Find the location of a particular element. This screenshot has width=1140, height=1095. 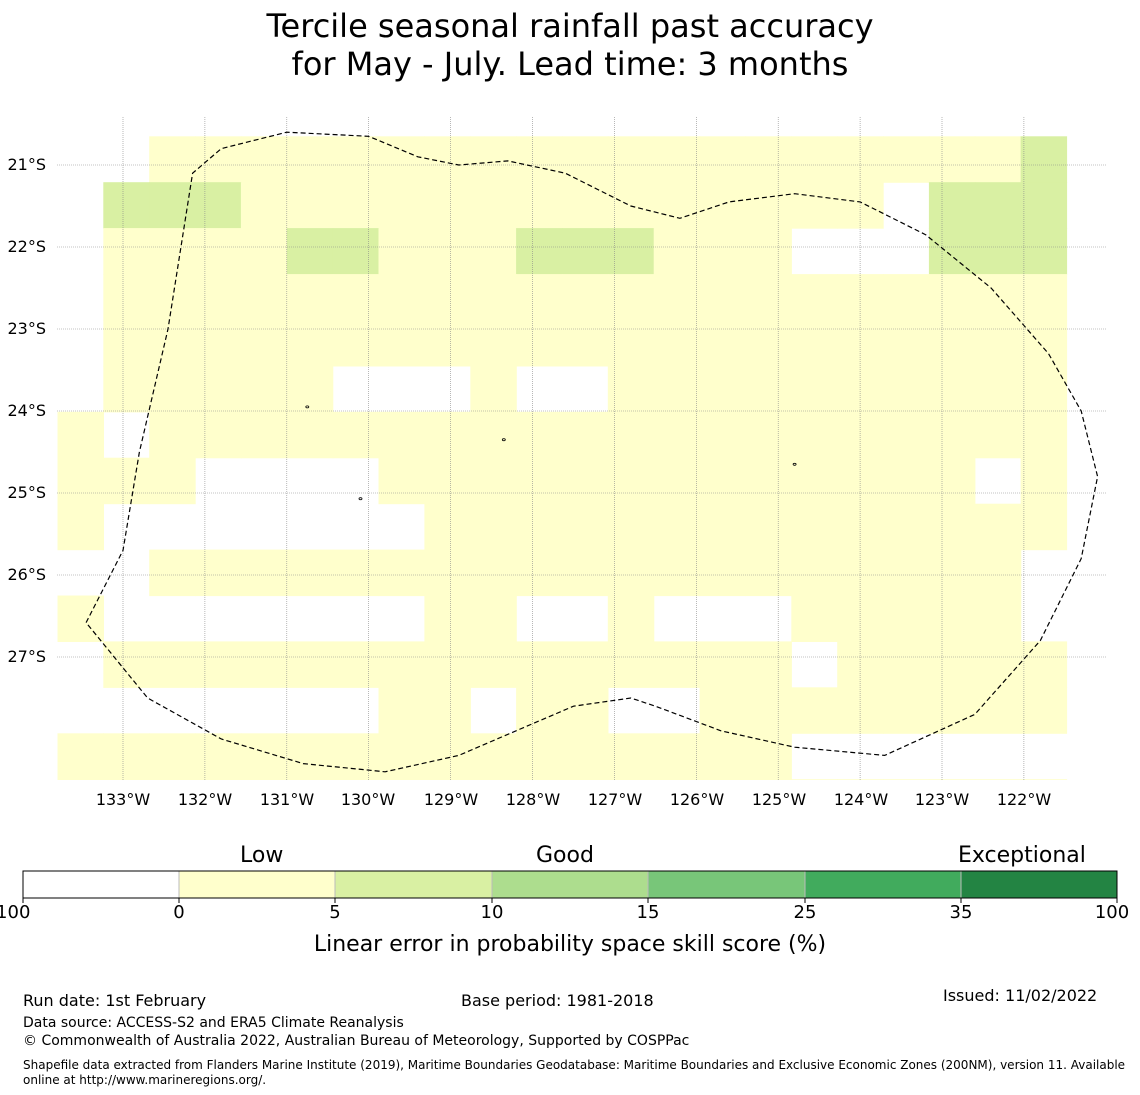

lon-label-122w: 122°W is located at coordinates (1024, 799).